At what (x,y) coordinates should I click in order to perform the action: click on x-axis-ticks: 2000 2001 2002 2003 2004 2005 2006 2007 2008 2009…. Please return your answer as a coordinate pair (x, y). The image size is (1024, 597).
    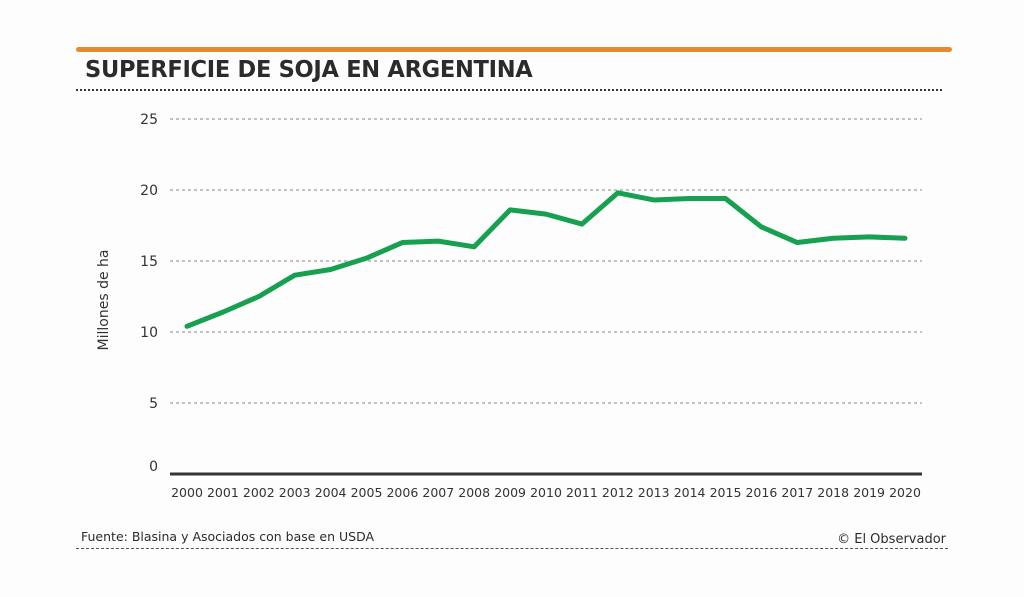
    Looking at the image, I should click on (546, 492).